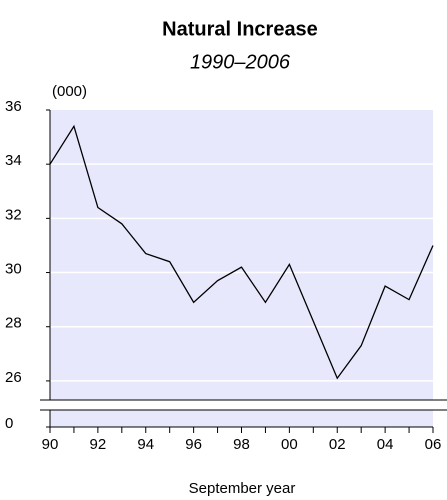 This screenshot has width=447, height=500. Describe the element at coordinates (242, 405) in the screenshot. I see `axis-break` at that location.